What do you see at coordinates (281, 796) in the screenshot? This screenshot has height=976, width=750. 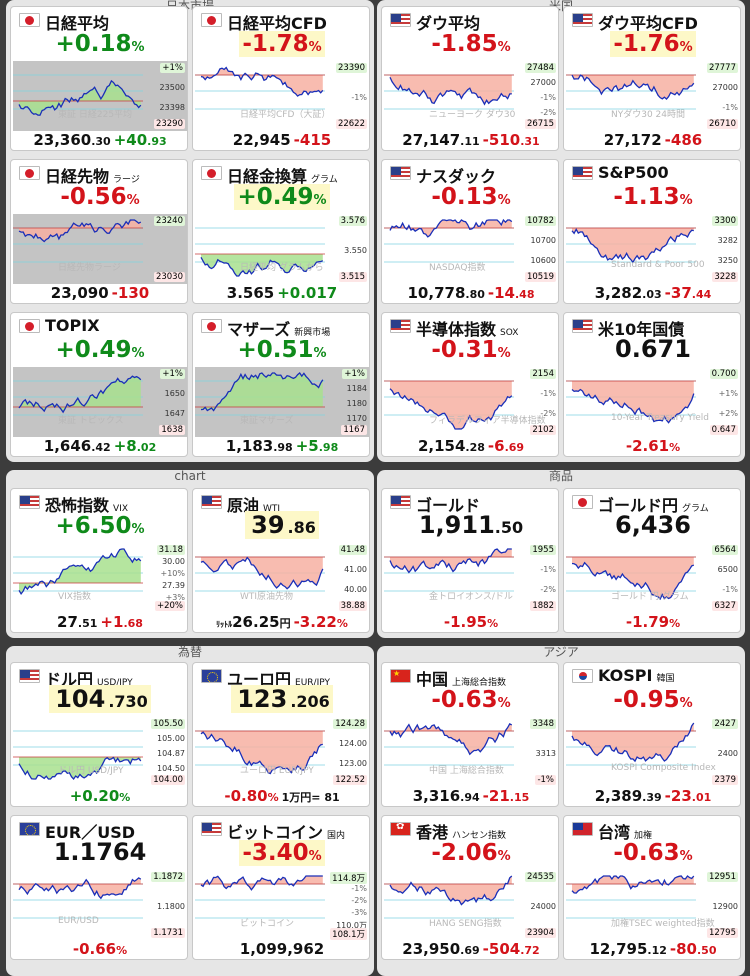 I see `card-footer: -0.80% 1万円= 81` at bounding box center [281, 796].